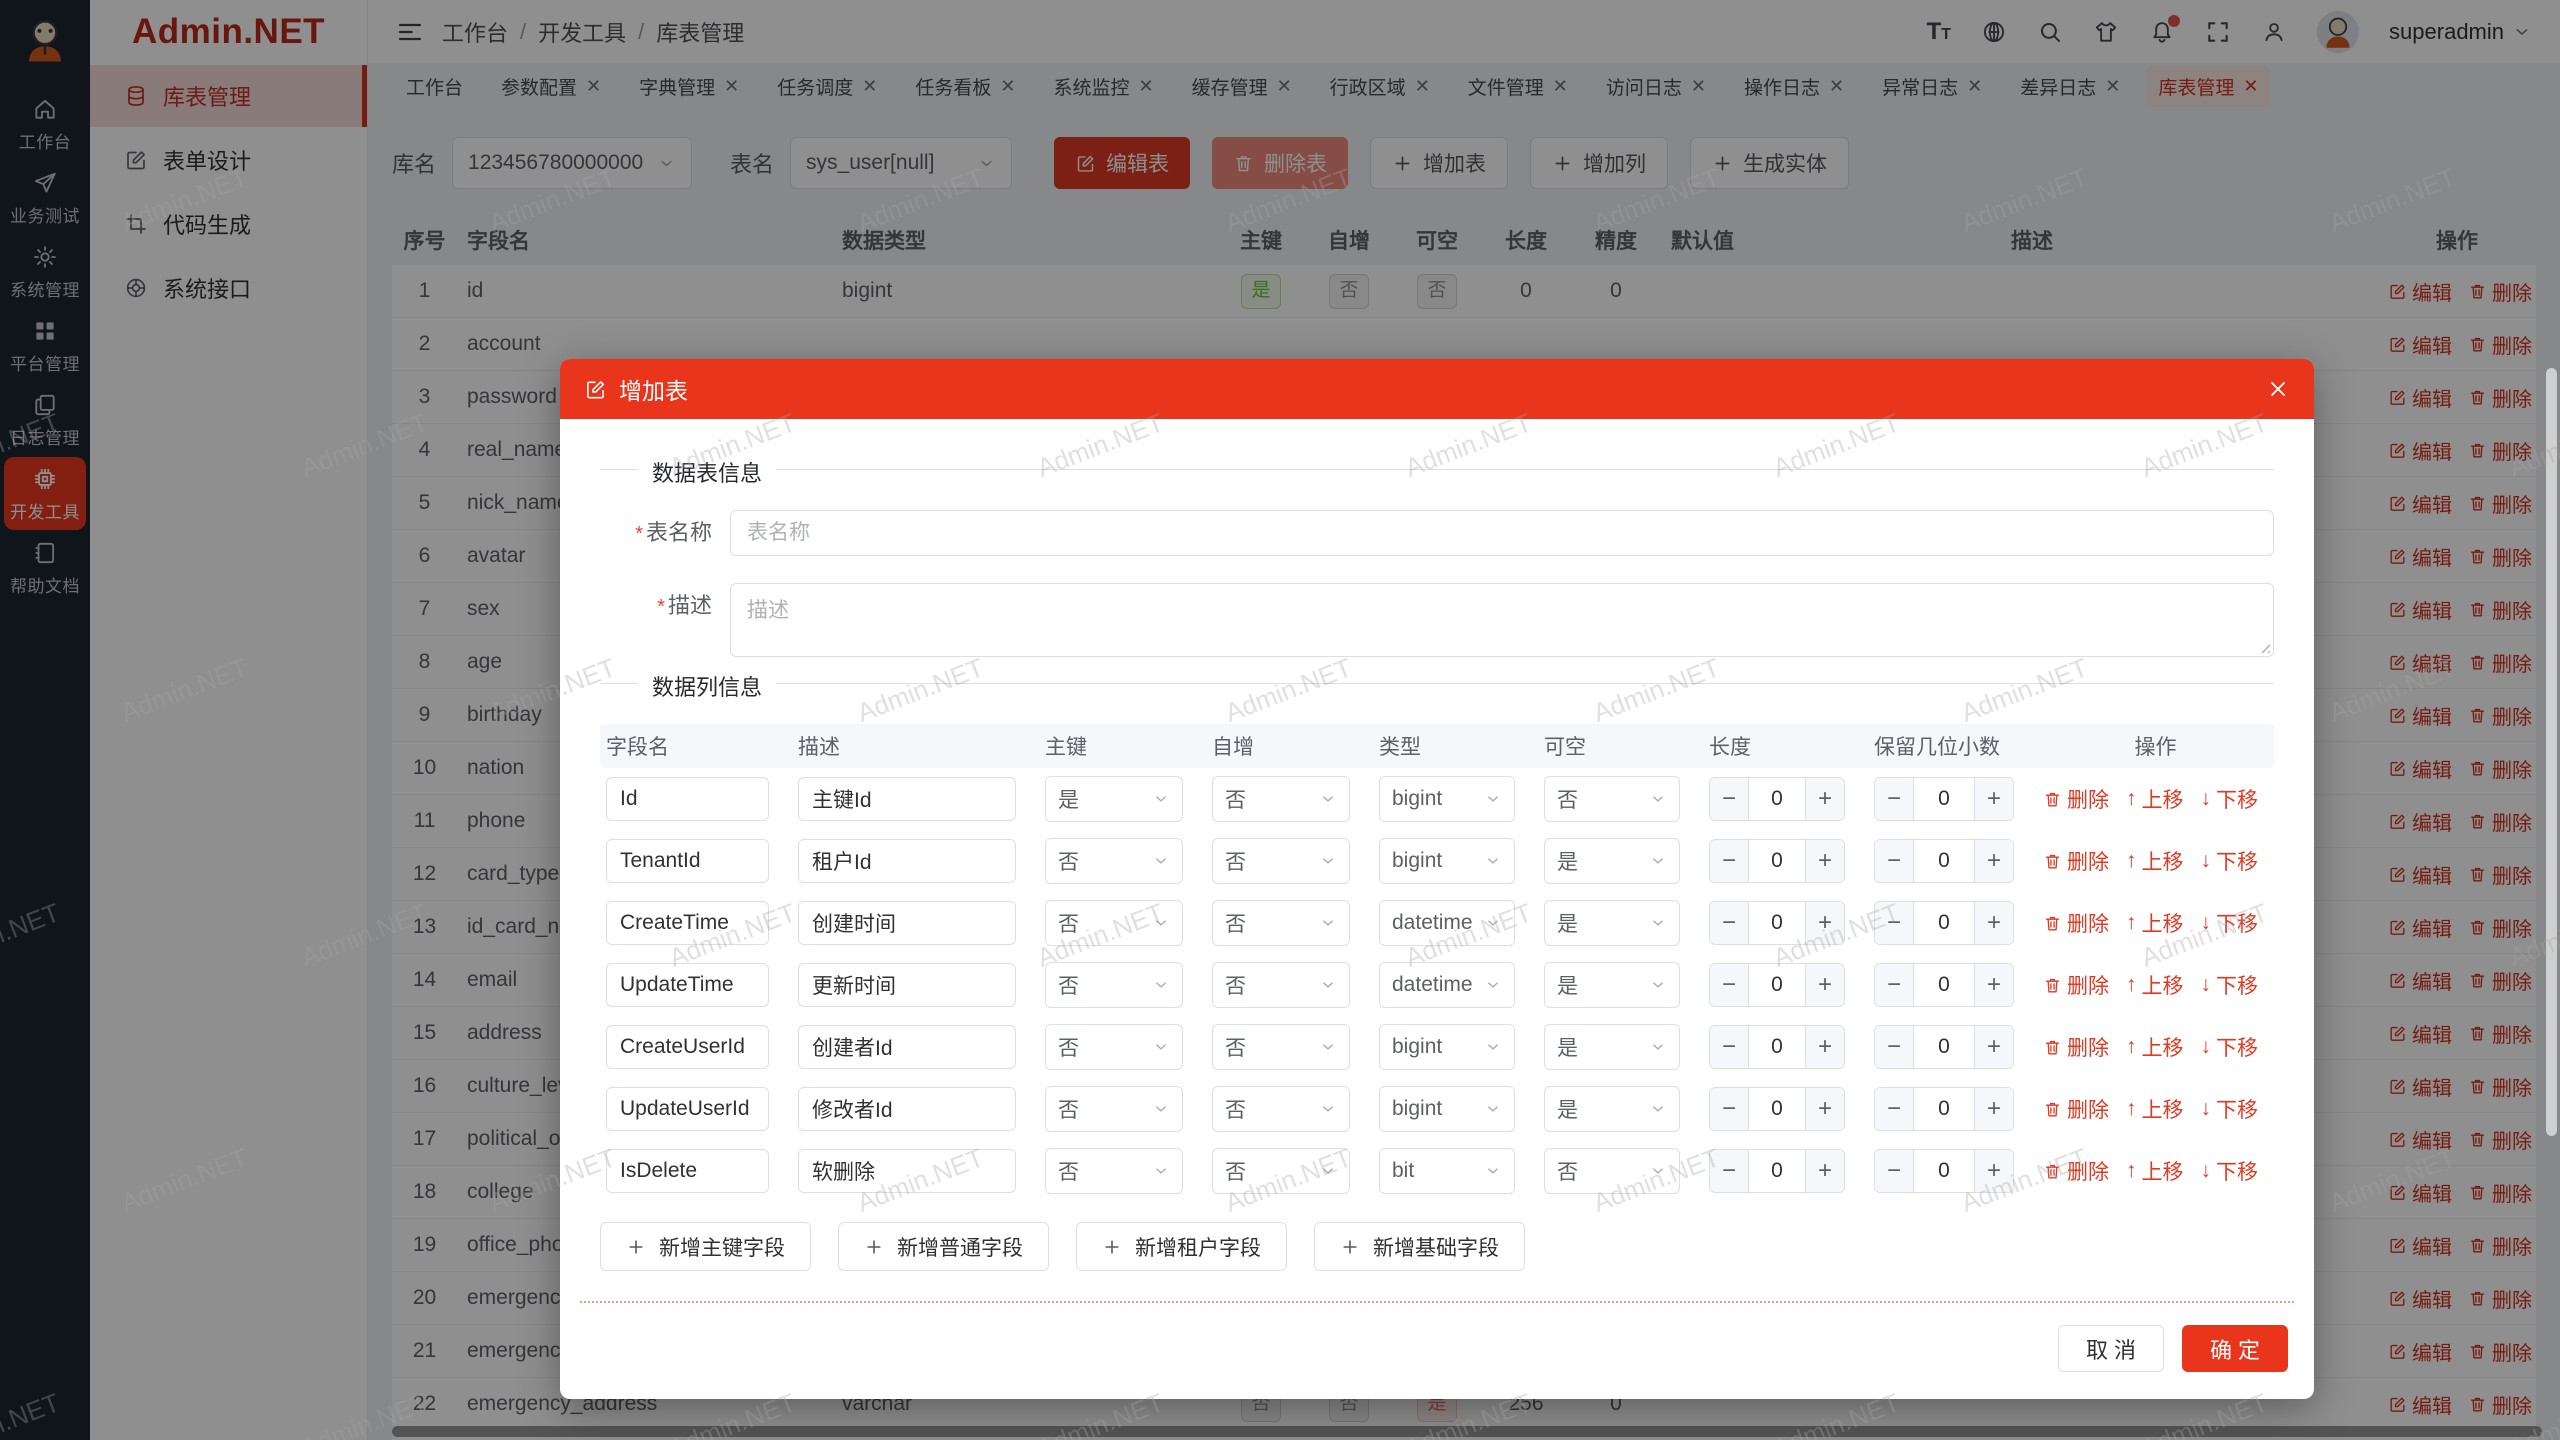  Describe the element at coordinates (1502, 620) in the screenshot. I see `table-desc-textarea` at that location.